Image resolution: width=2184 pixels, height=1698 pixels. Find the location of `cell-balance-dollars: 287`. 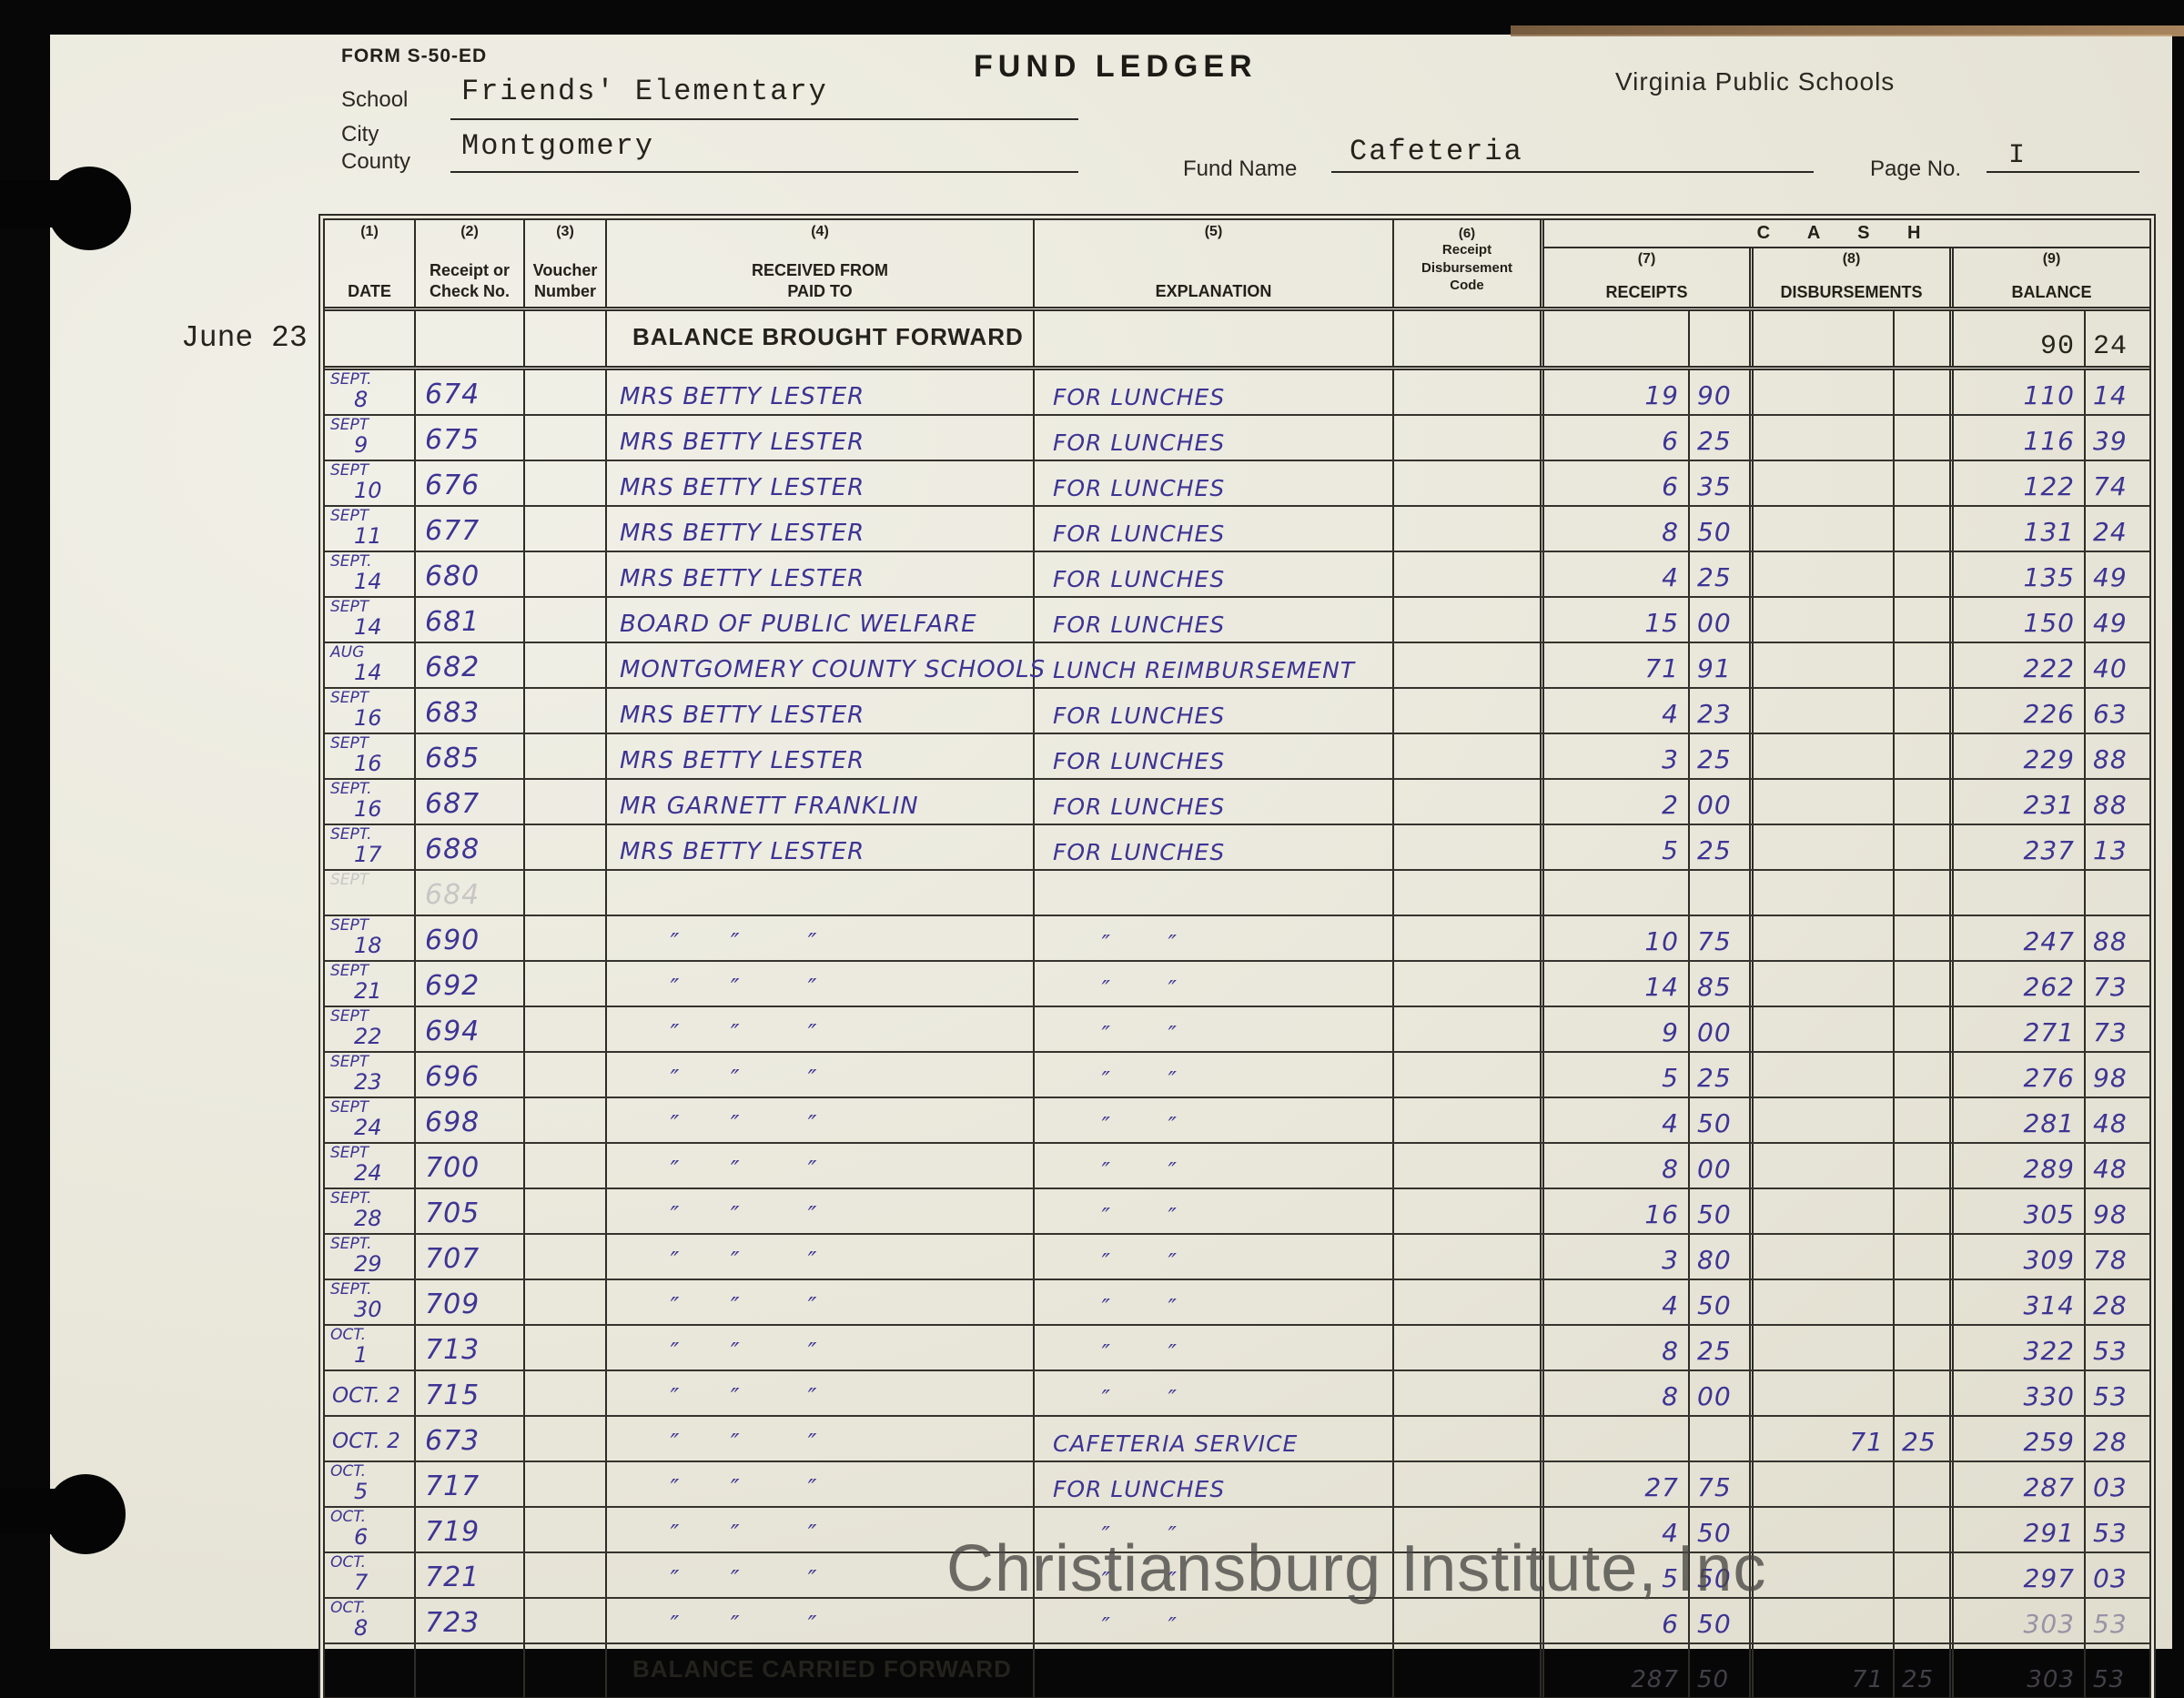

cell-balance-dollars: 287 is located at coordinates (2020, 1484).